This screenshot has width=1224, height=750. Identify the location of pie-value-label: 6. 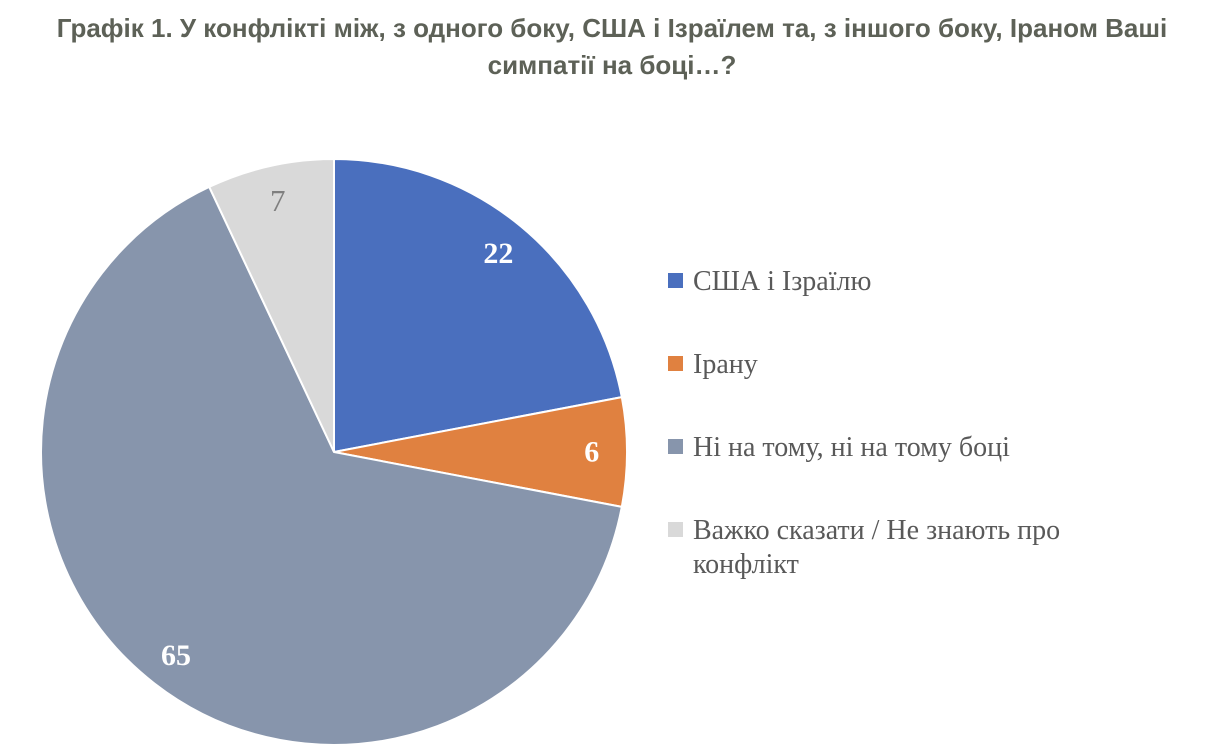
(591, 452).